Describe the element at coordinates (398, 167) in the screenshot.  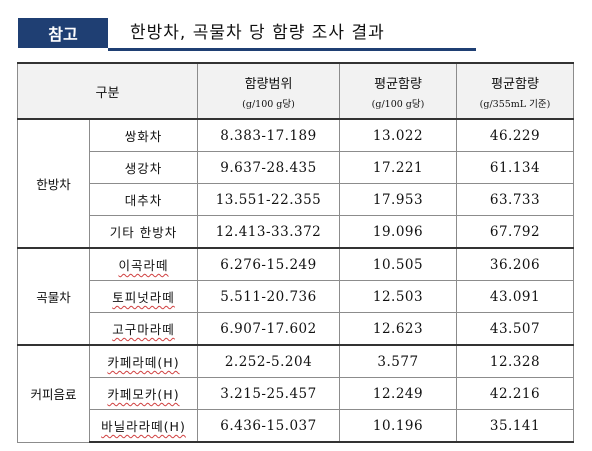
I see `avg100-cell: 17.221` at that location.